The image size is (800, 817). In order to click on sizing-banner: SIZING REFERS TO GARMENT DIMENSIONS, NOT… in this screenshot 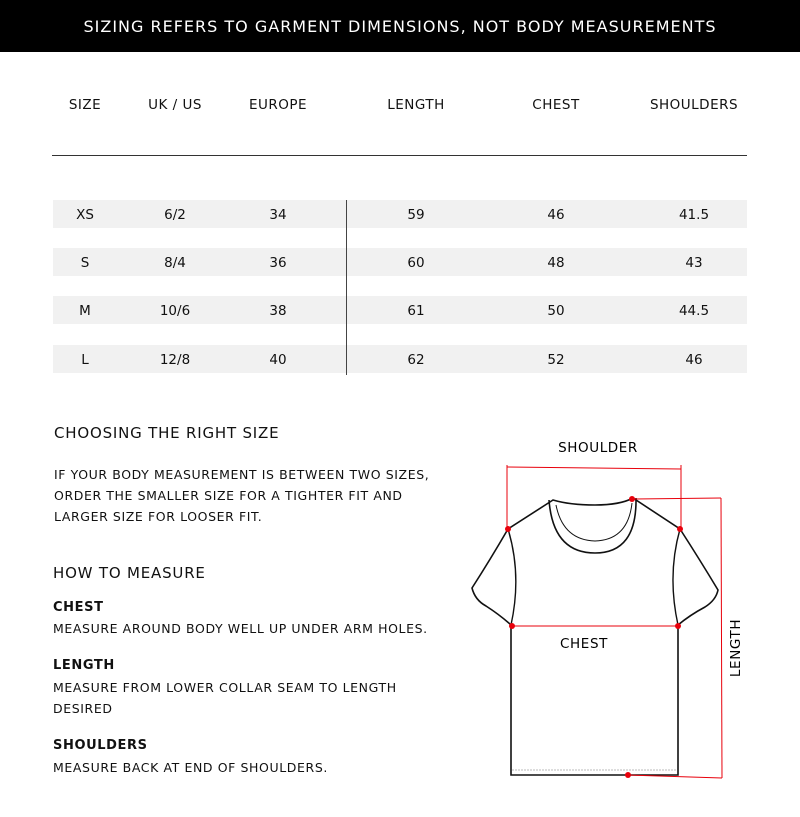, I will do `click(400, 26)`.